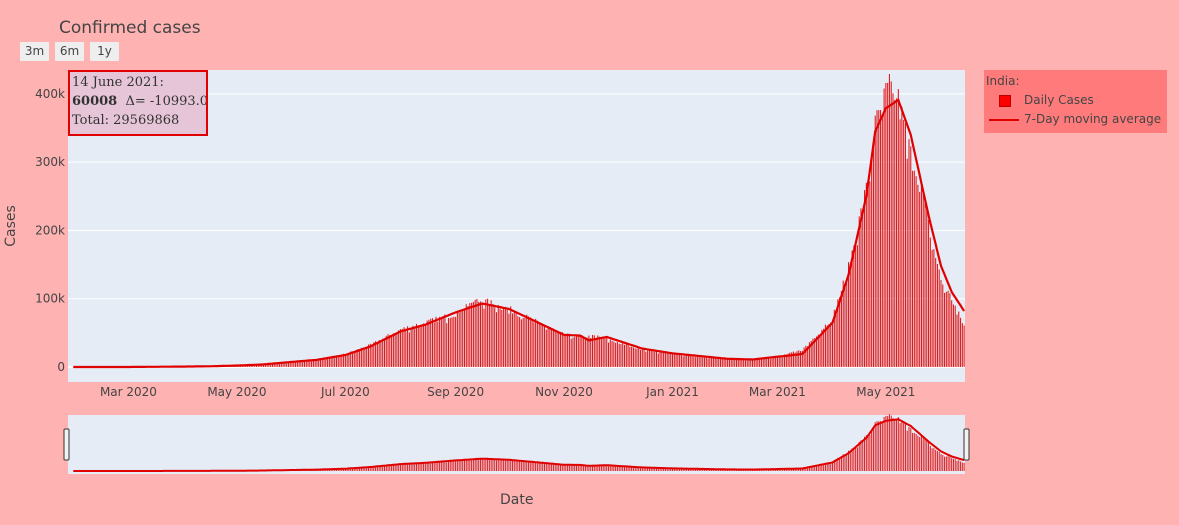 The height and width of the screenshot is (525, 1179). I want to click on legend-item-moving-average: 7-Day moving average, so click(1075, 120).